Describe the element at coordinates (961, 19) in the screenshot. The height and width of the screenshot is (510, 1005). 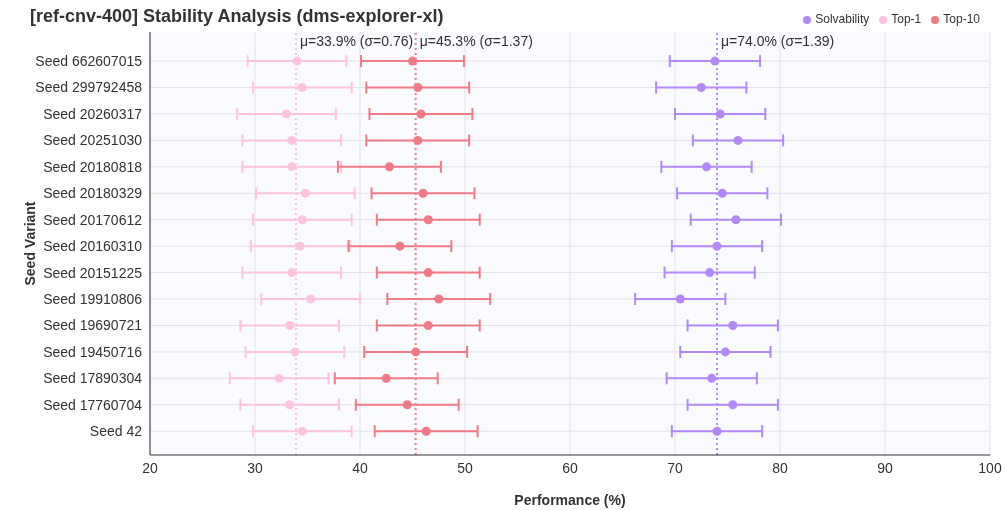
I see `legend-label: Top-10` at that location.